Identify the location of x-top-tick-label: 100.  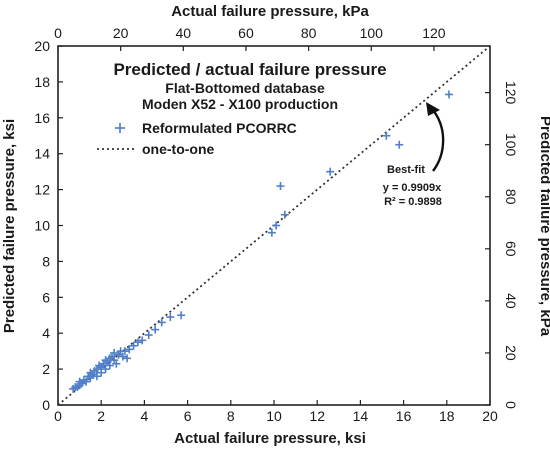
(372, 33).